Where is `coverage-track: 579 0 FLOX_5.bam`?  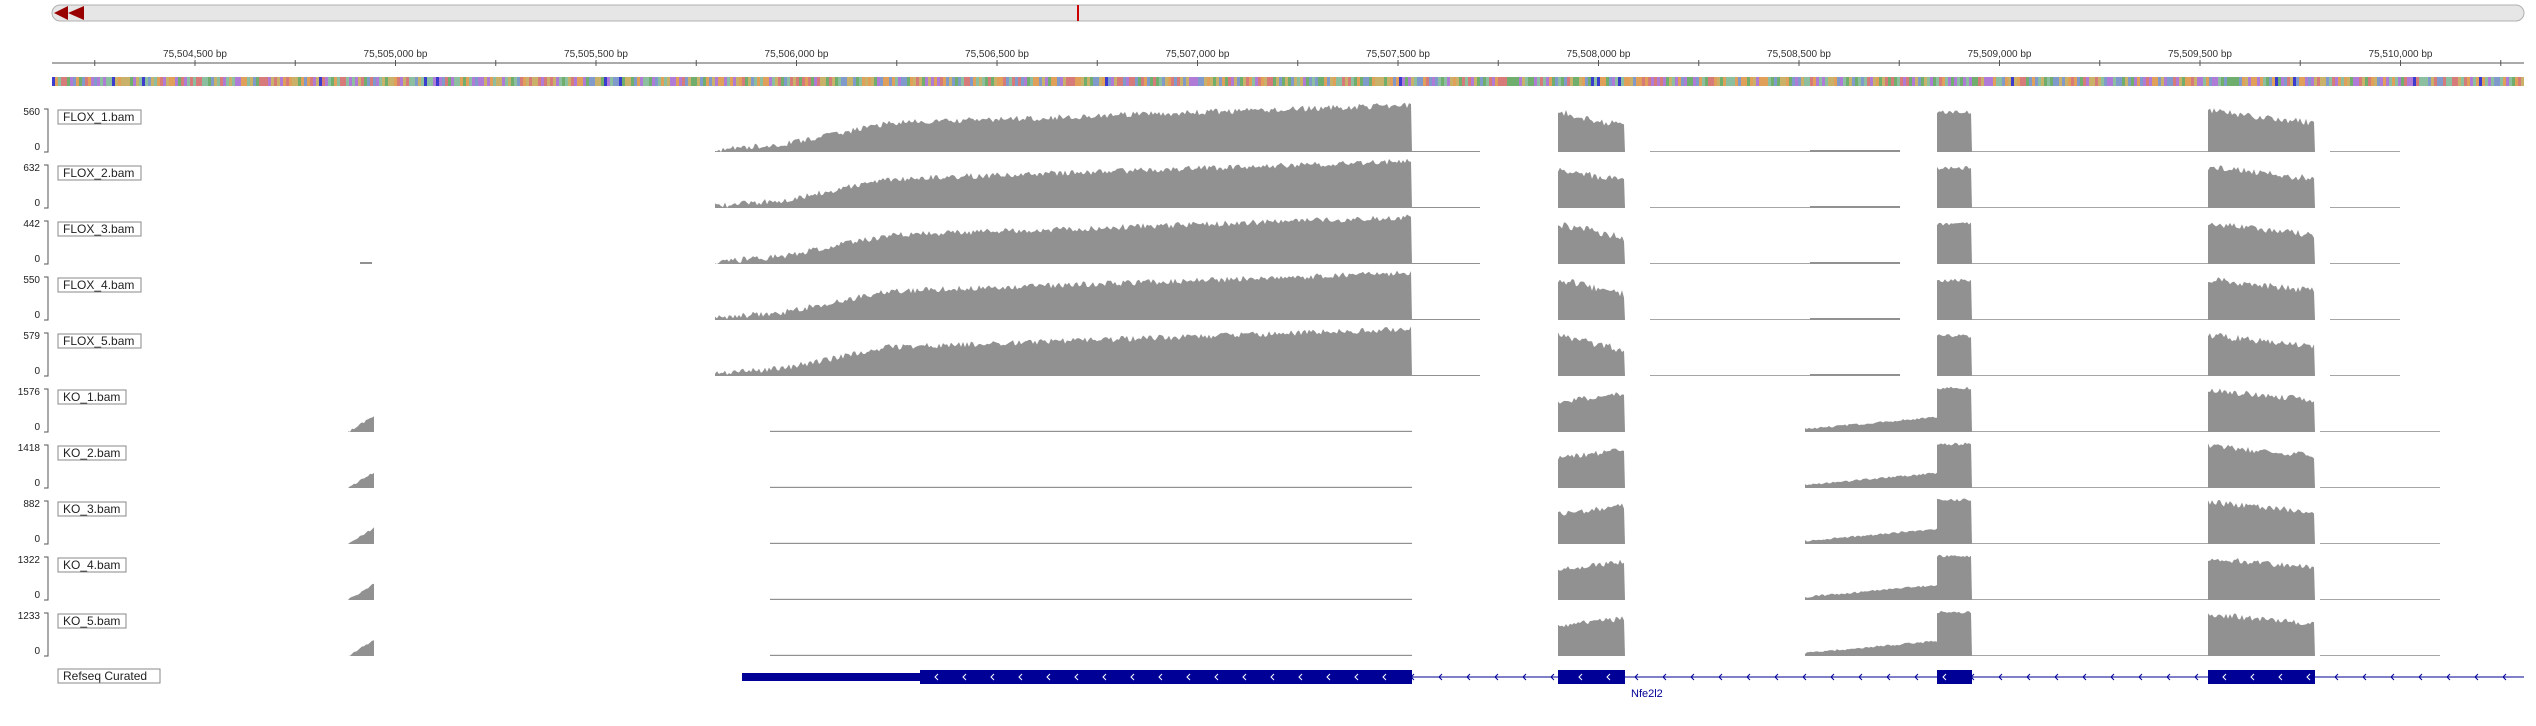
coverage-track: 579 0 FLOX_5.bam is located at coordinates (1211, 351).